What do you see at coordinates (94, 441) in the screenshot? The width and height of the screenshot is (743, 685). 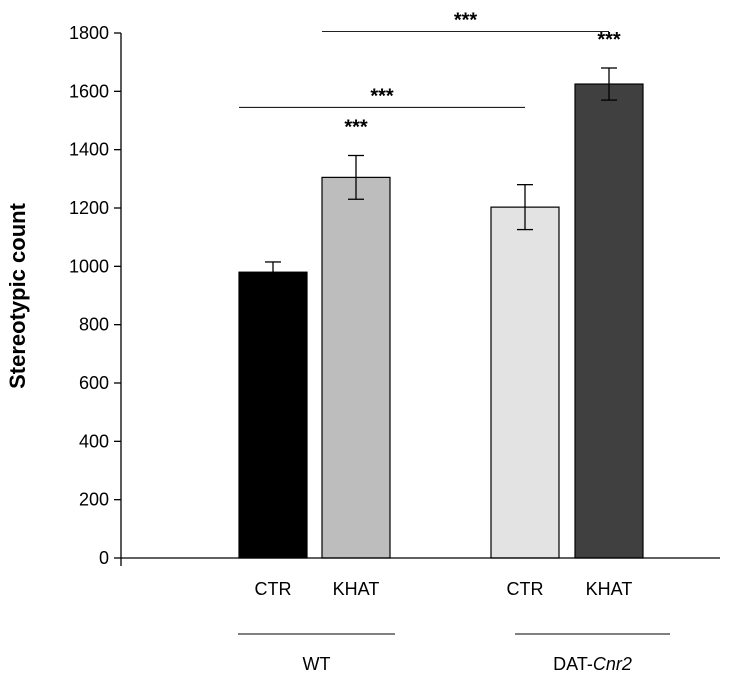 I see `y-tick-label: 400` at bounding box center [94, 441].